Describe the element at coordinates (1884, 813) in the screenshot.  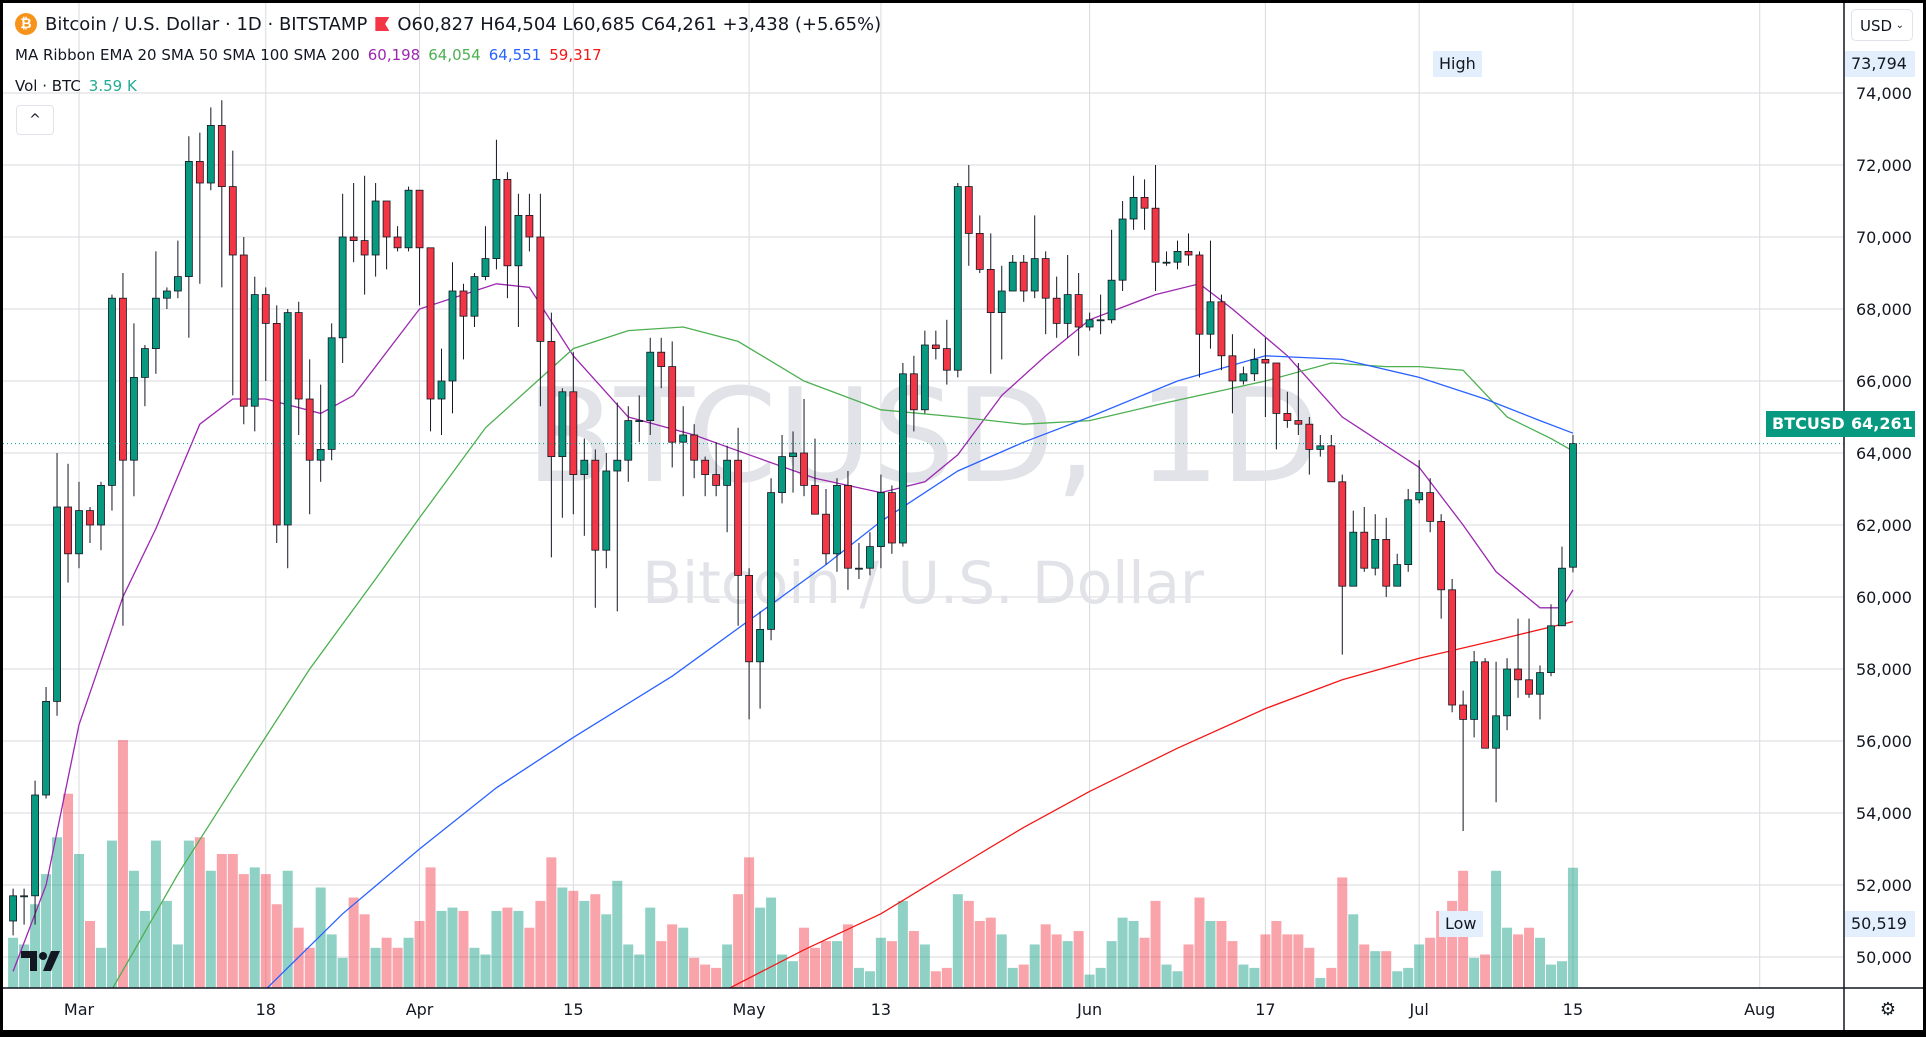
I see `price-tick-label: 54,000` at that location.